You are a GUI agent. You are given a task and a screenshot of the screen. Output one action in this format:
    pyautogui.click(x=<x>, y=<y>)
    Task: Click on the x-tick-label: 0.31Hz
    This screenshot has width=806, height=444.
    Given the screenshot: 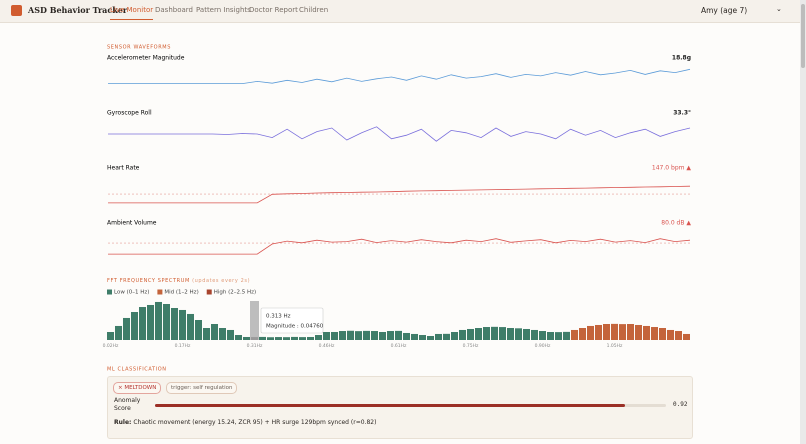 What is the action you would take?
    pyautogui.click(x=255, y=346)
    